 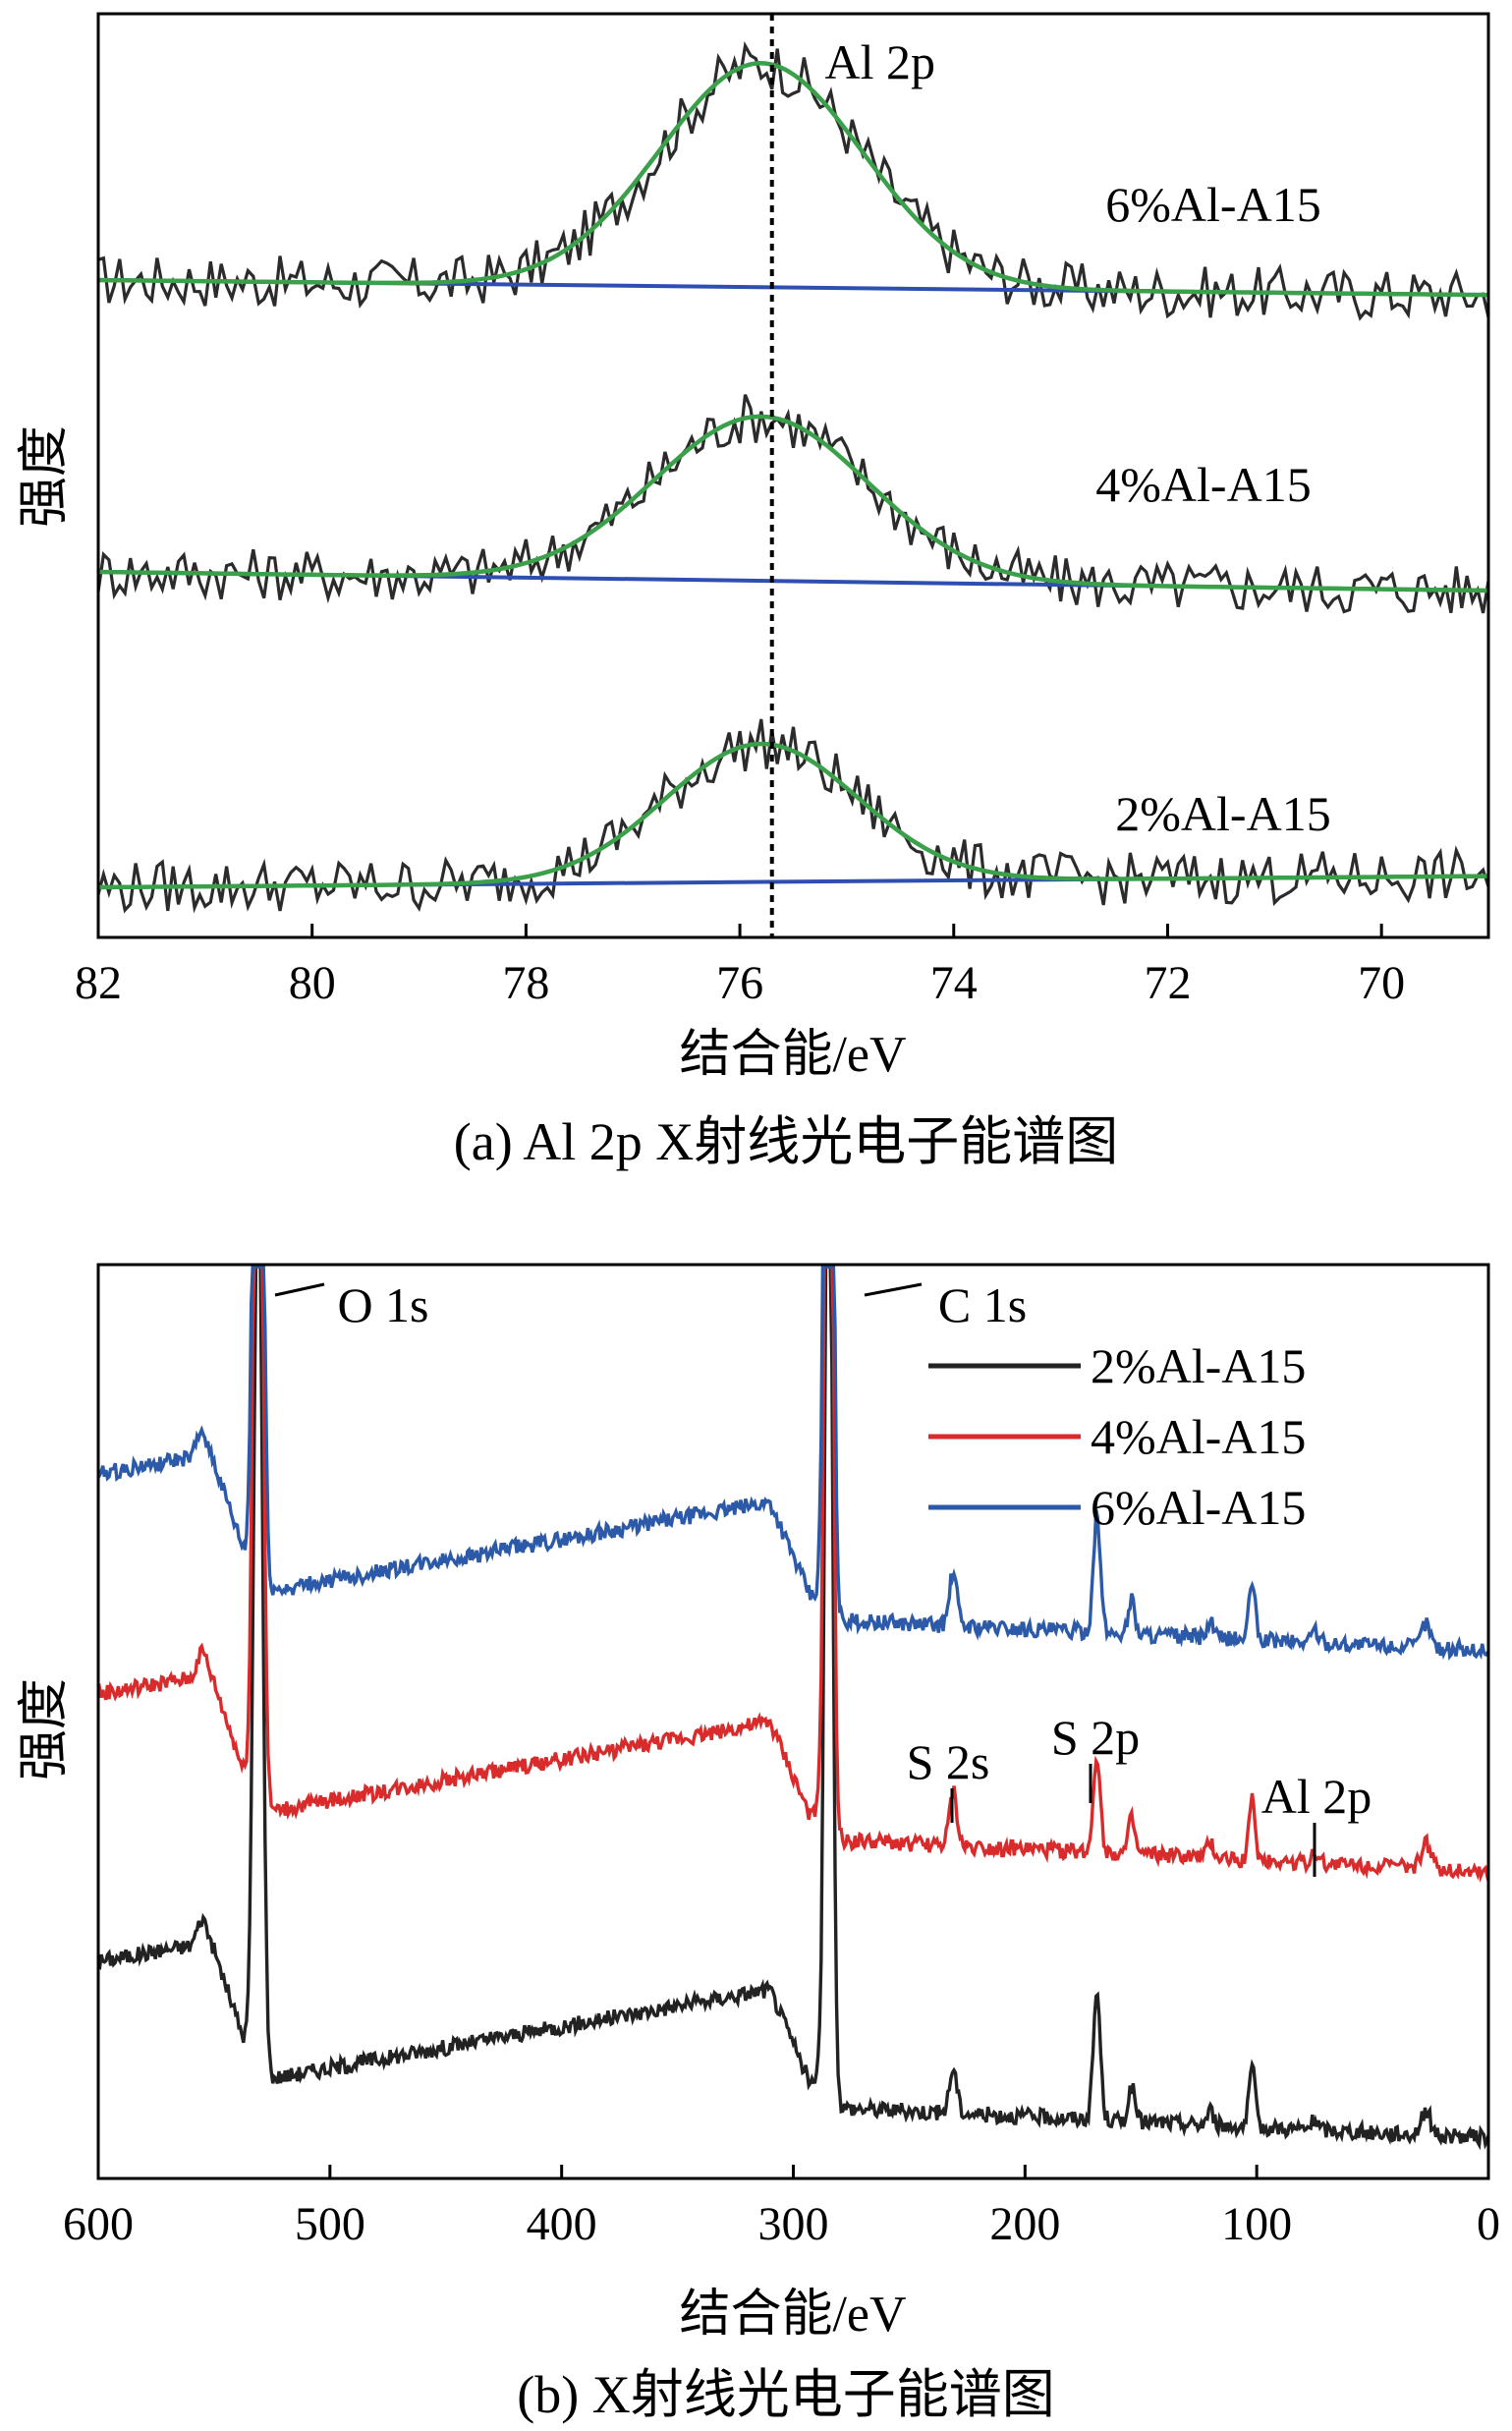 What do you see at coordinates (792, 1055) in the screenshot?
I see `panel-a-x-axis-label: 结合能/eV` at bounding box center [792, 1055].